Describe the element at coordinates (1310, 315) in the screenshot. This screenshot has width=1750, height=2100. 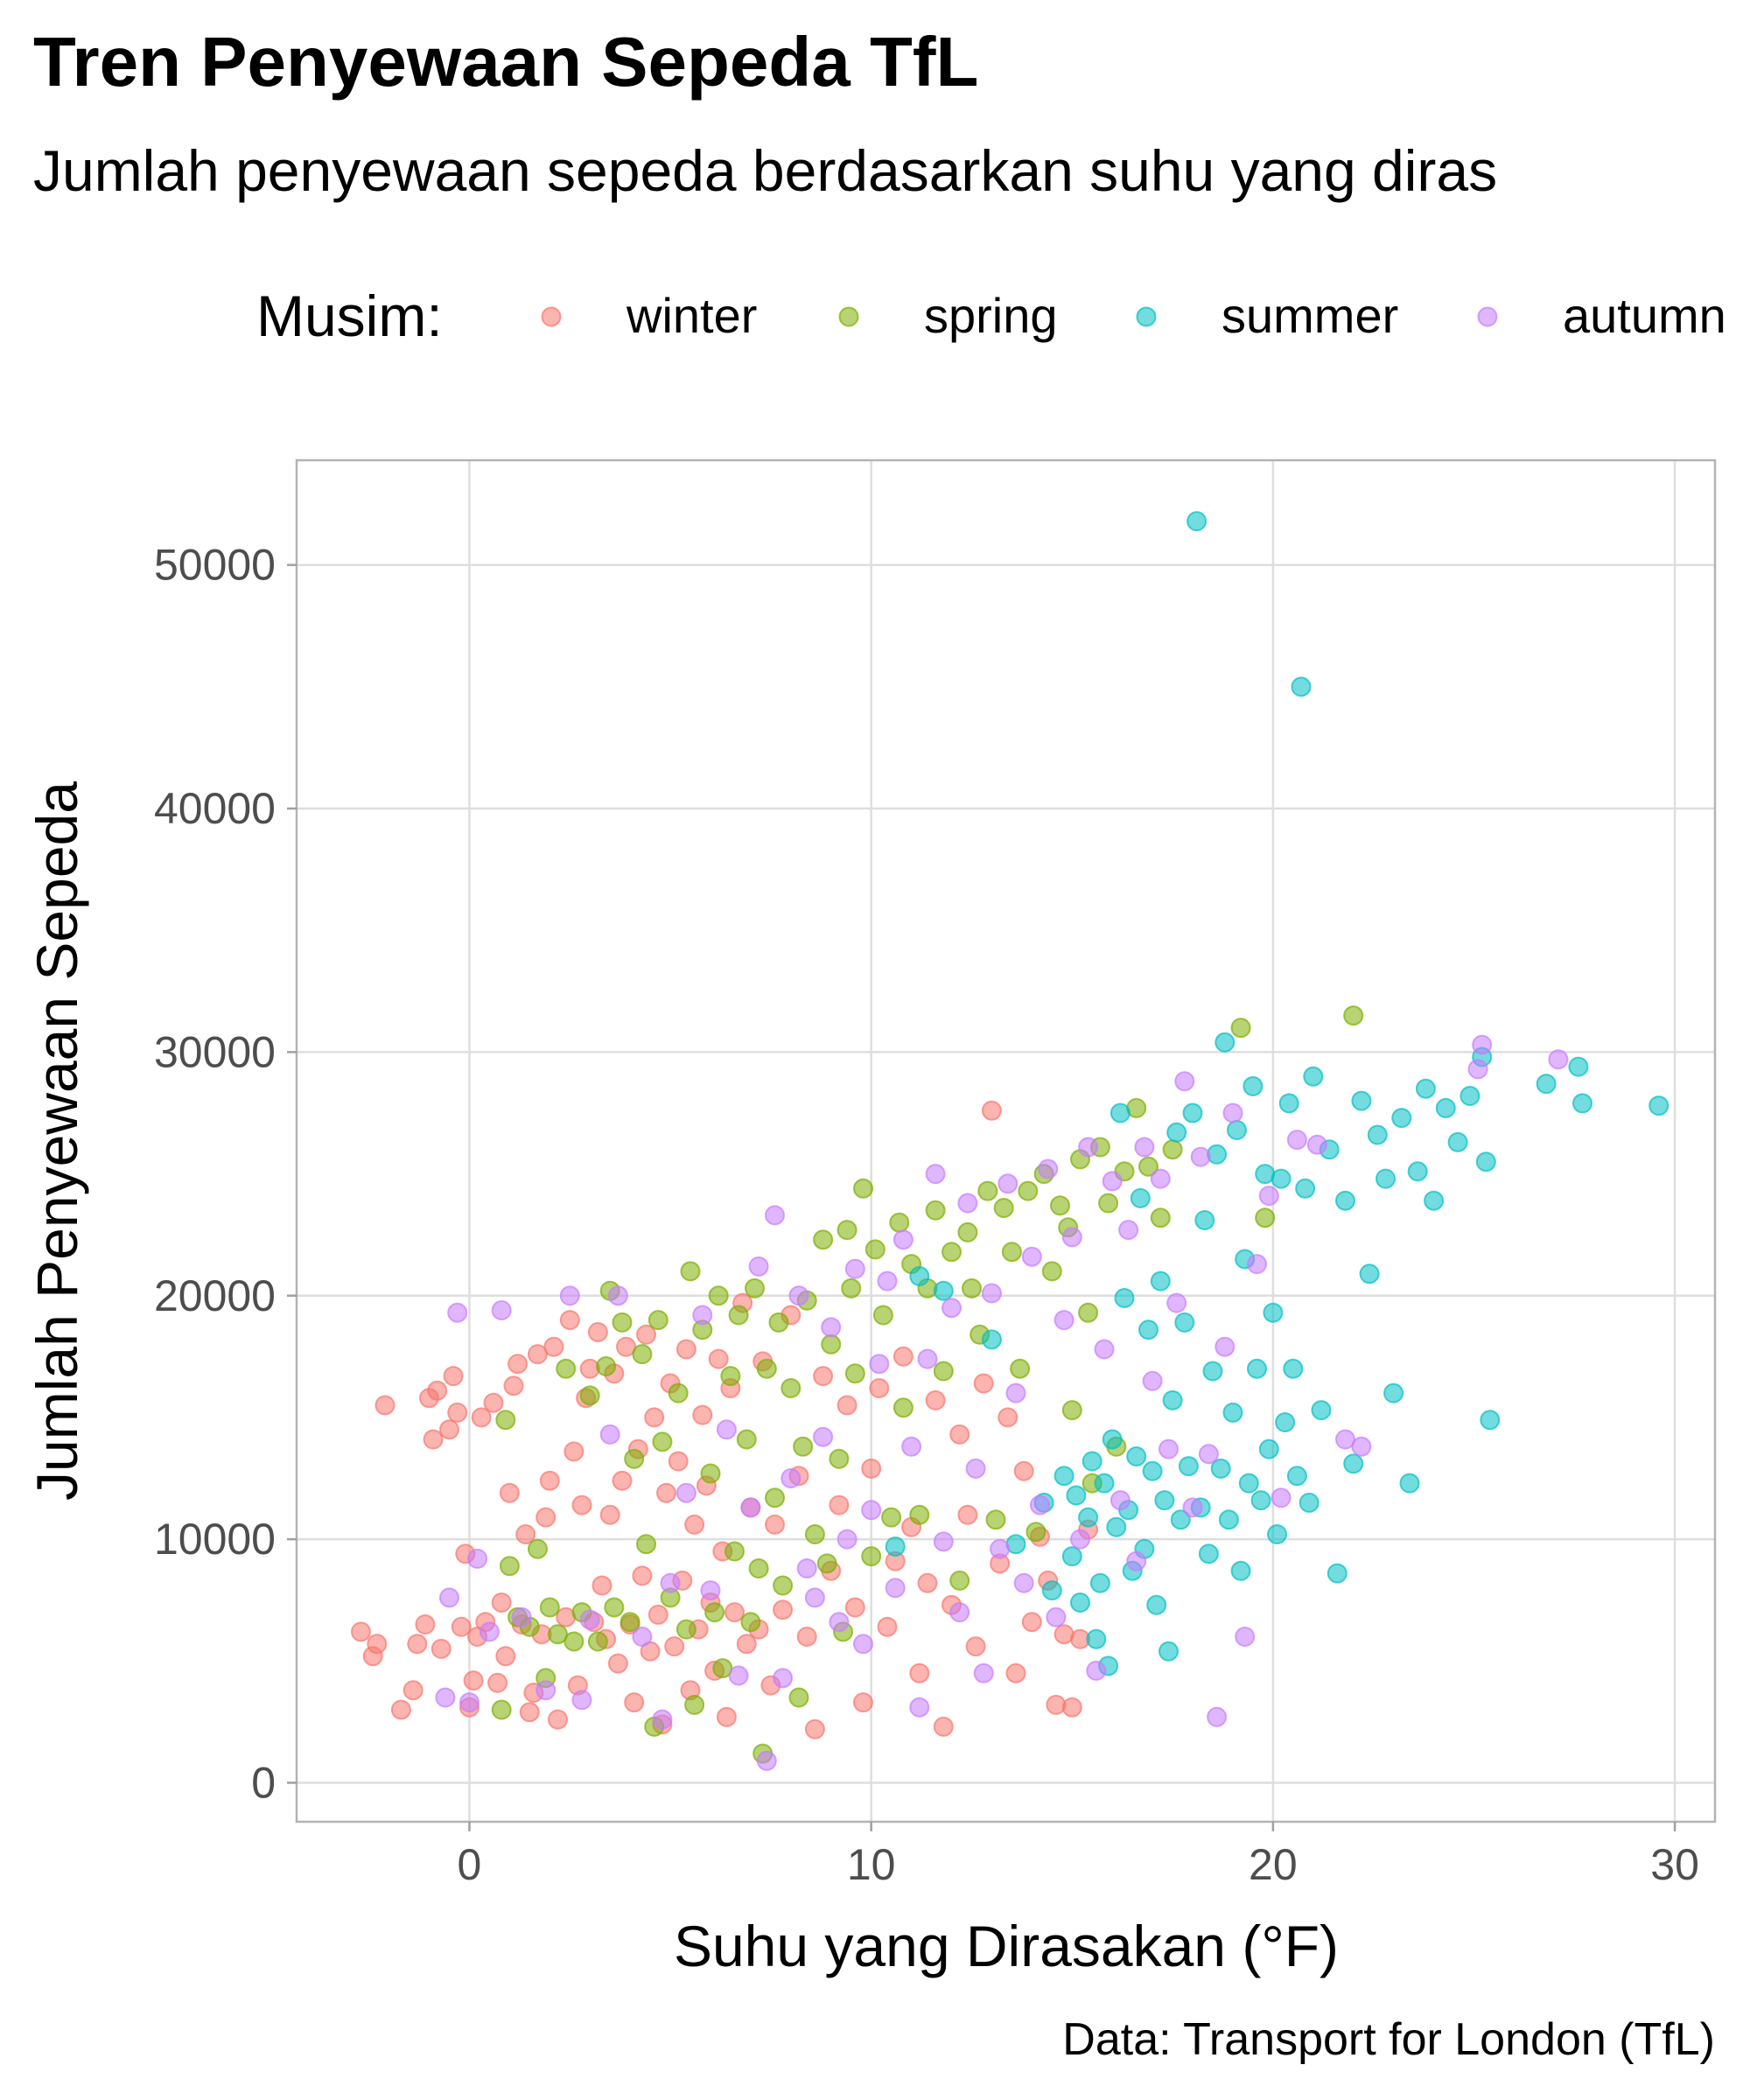
I see `legend-label-summer: summer` at that location.